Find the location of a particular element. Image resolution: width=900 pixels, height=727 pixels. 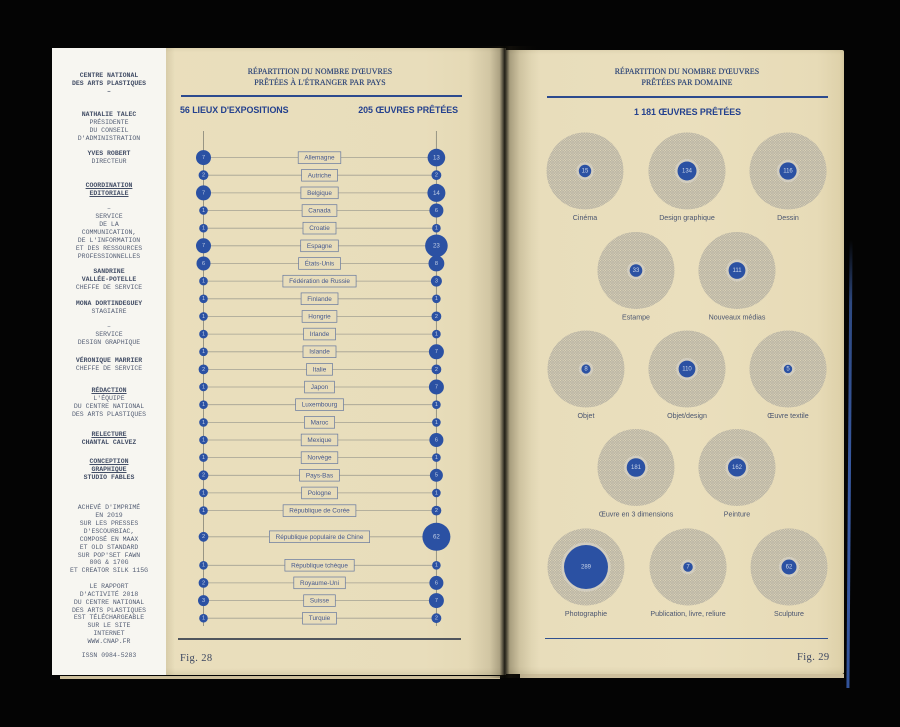

svg-text: Autriche is located at coordinates (320, 175).